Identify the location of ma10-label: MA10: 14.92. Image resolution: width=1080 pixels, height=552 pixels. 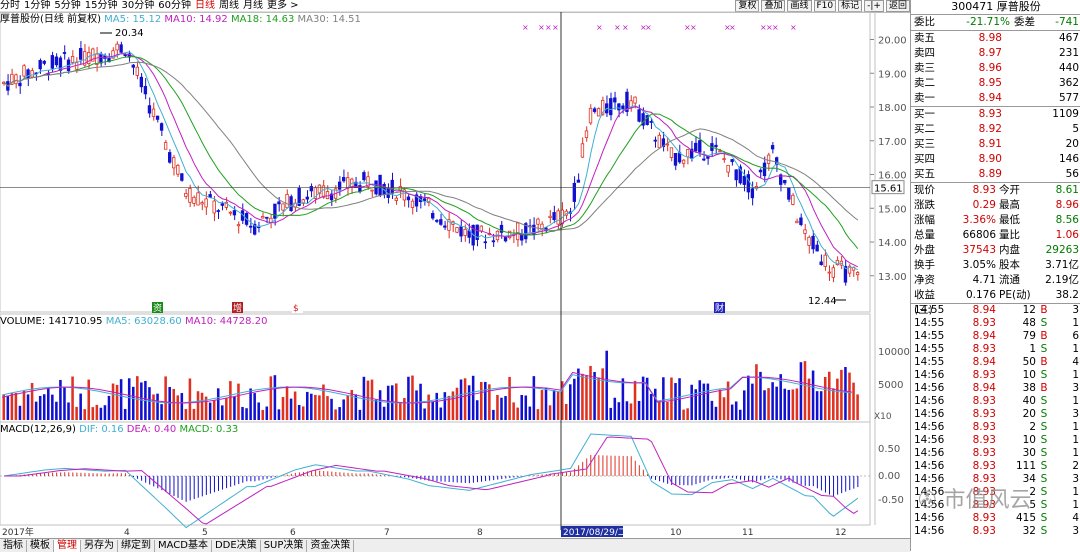
(196, 19).